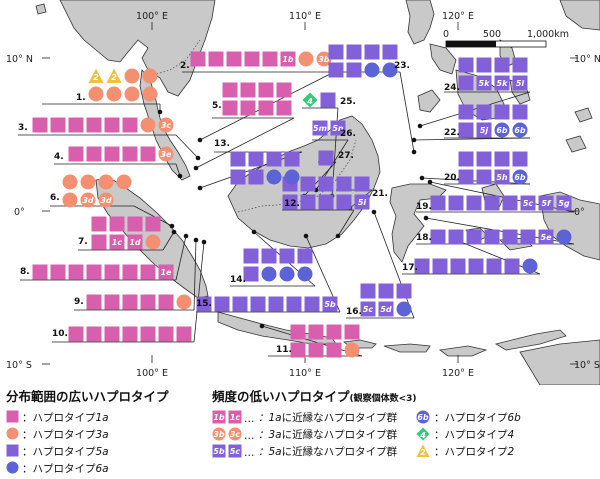 The image size is (600, 479). I want to click on legend-left-item-label: ：ハプロタイプ3a, so click(65, 435).